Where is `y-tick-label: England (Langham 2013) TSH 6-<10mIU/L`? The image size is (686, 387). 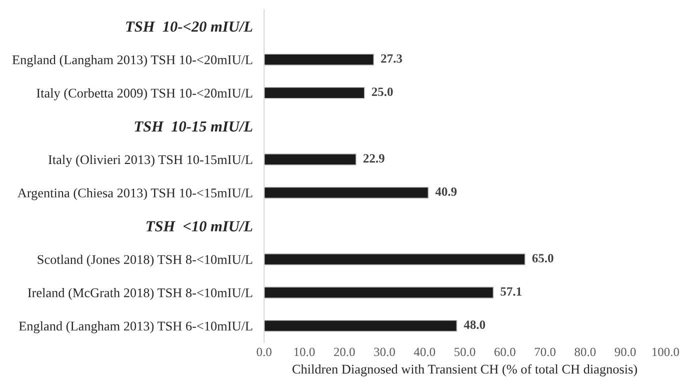
y-tick-label: England (Langham 2013) TSH 6-<10mIU/L is located at coordinates (135, 327).